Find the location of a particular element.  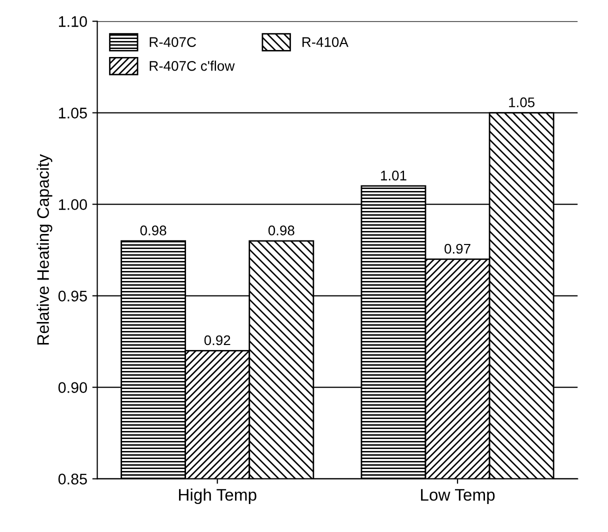

data-label: 1.05 is located at coordinates (521, 102).